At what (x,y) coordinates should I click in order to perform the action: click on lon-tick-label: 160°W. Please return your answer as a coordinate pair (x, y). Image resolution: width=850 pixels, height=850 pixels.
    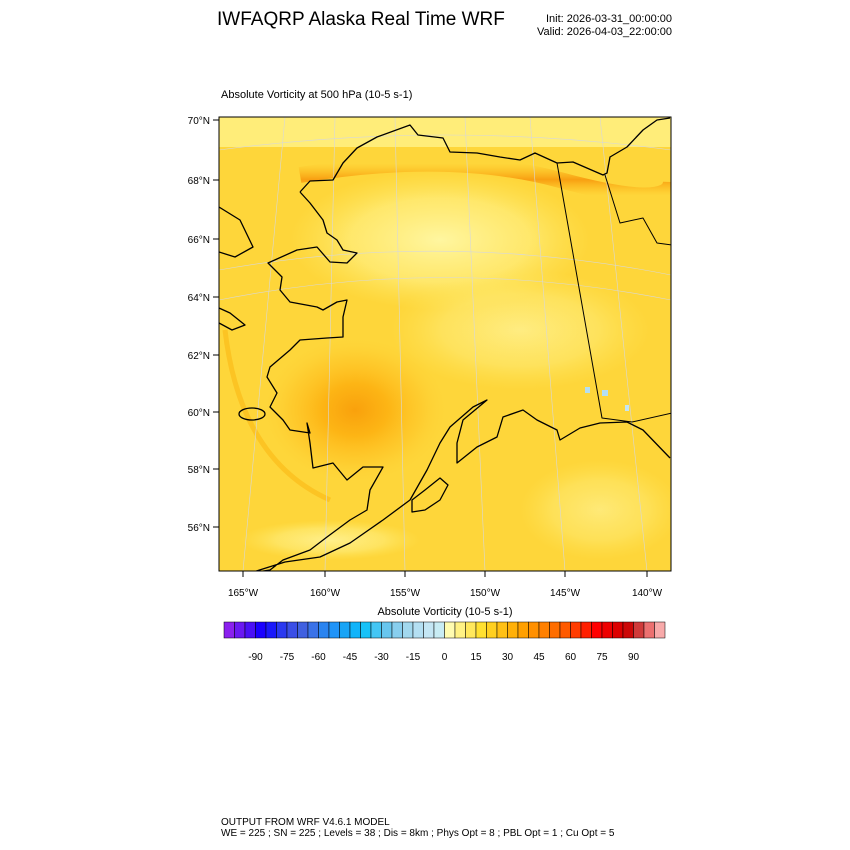
    Looking at the image, I should click on (325, 593).